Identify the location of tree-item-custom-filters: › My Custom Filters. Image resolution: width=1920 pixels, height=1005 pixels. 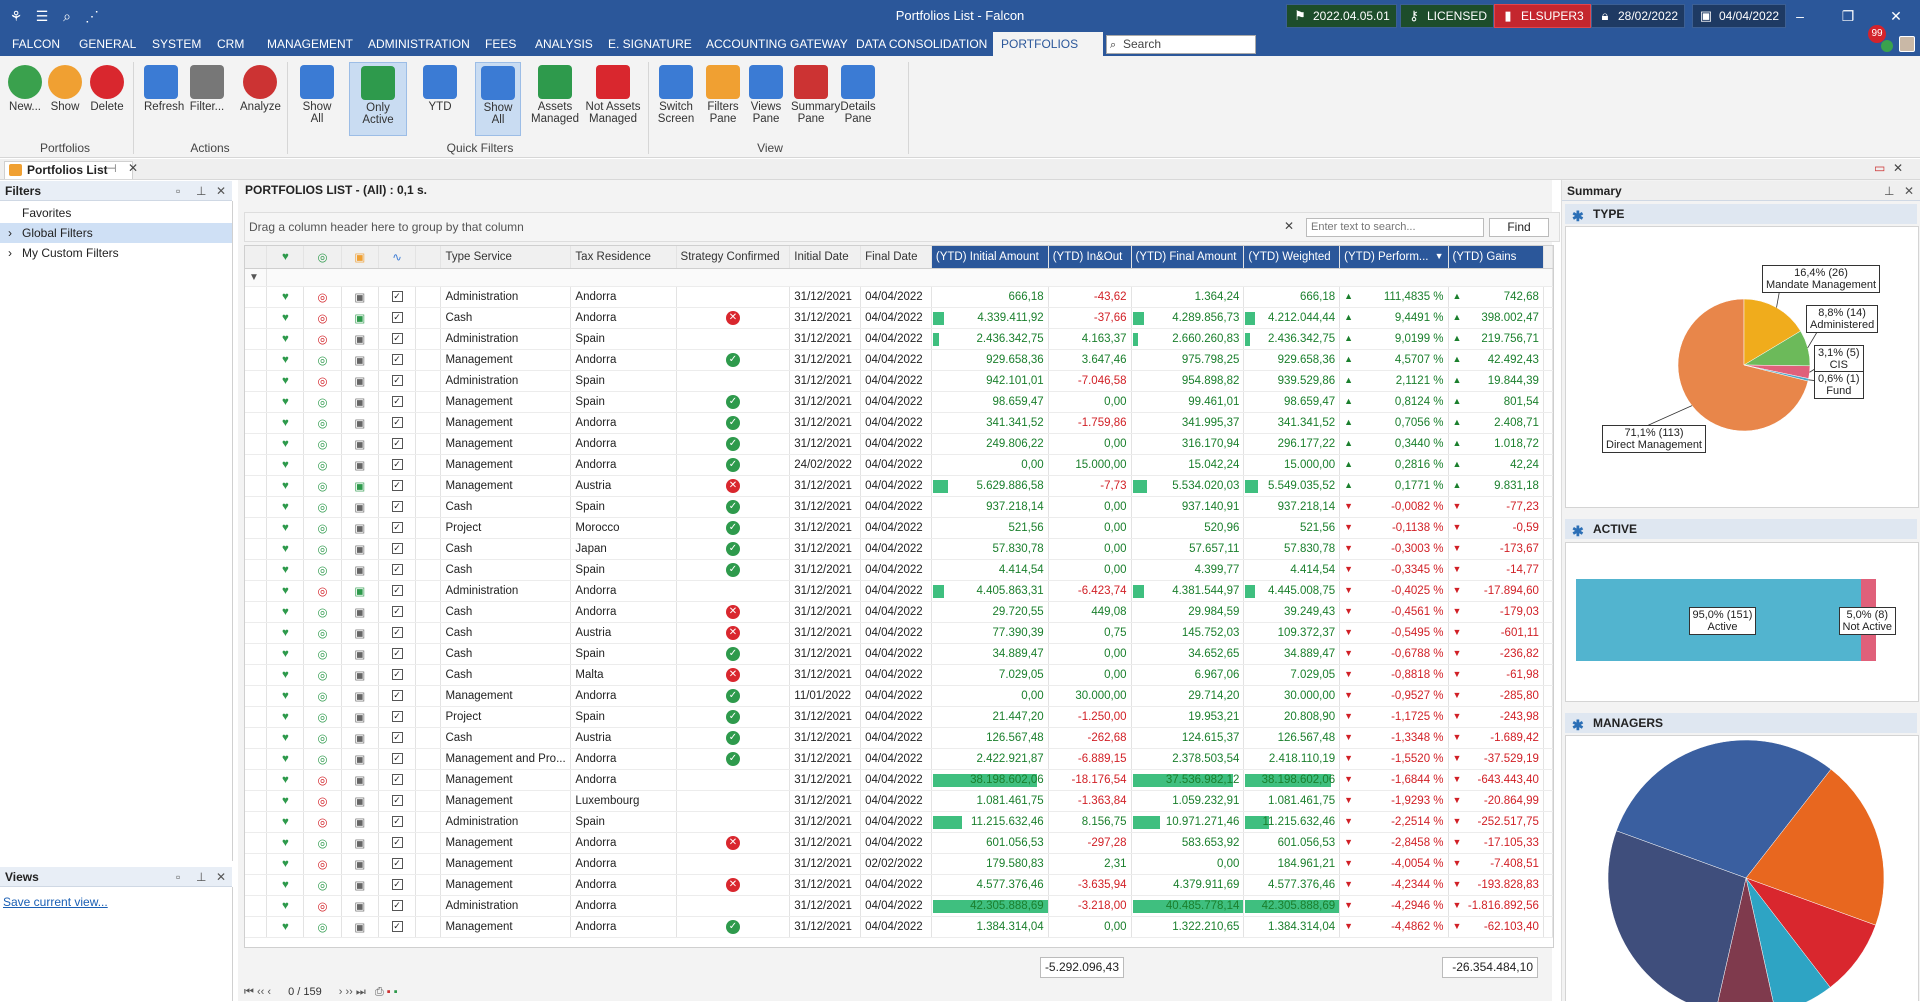
(59, 253).